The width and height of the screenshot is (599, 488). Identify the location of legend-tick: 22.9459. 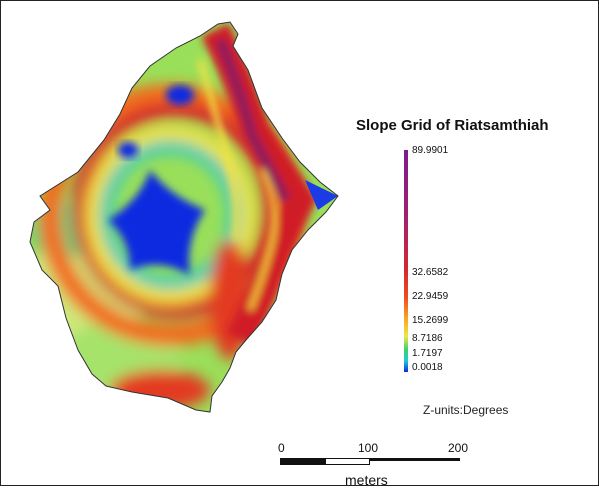
(430, 296).